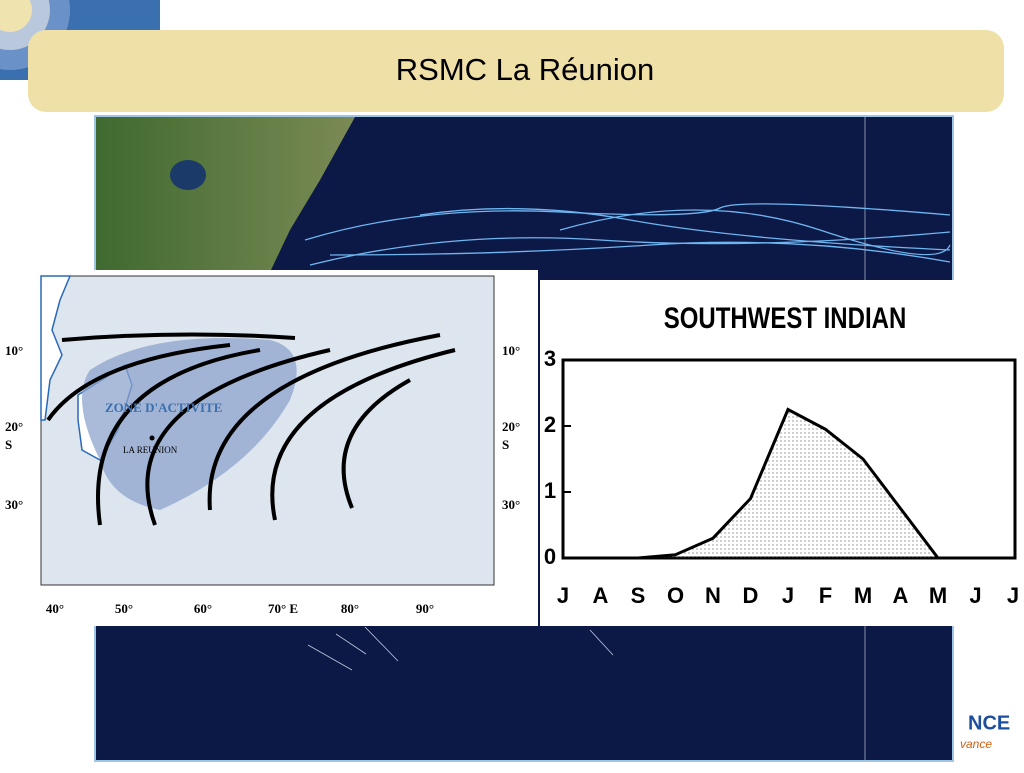 The height and width of the screenshot is (773, 1024). Describe the element at coordinates (675, 595) in the screenshot. I see `x-tick-label: O` at that location.